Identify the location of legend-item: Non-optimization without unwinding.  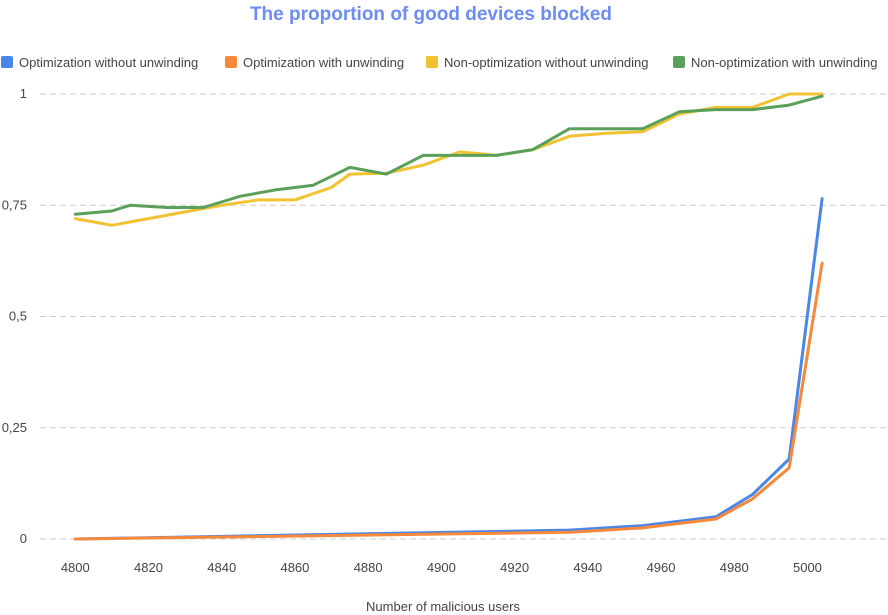
(537, 62).